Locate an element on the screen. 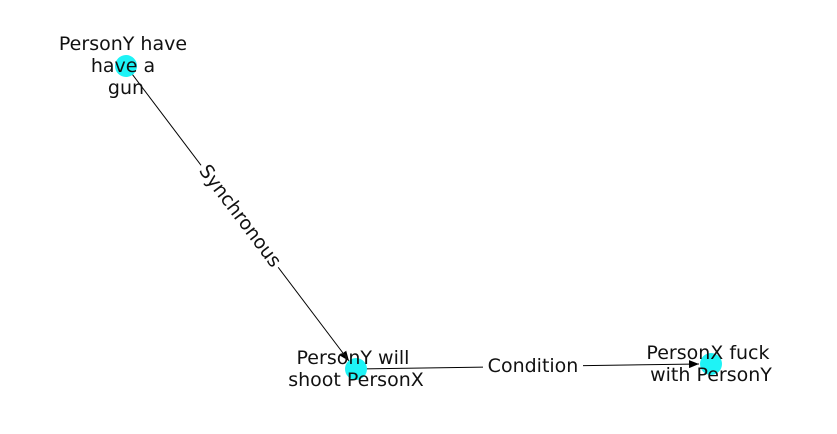 The width and height of the screenshot is (837, 434). edge-label-bg-synchronous is located at coordinates (240, 216).